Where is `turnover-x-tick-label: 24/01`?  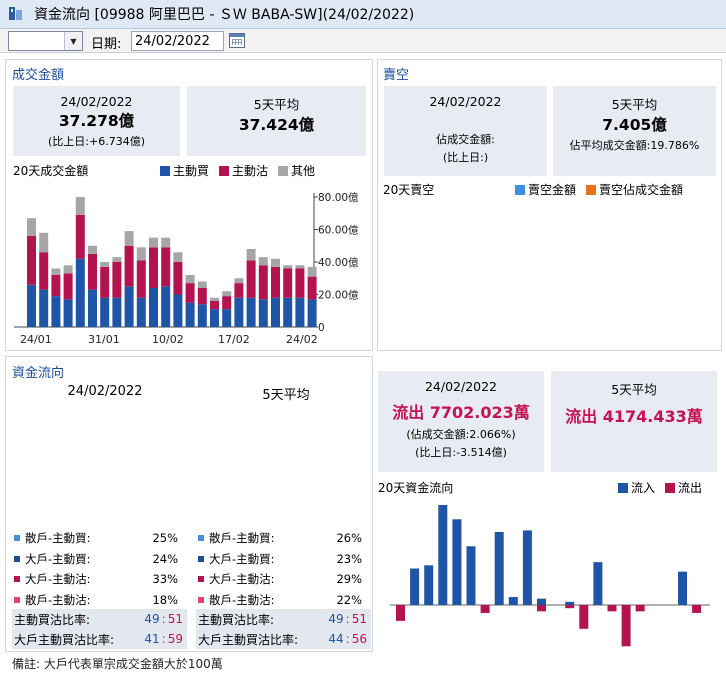 turnover-x-tick-label: 24/01 is located at coordinates (36, 339).